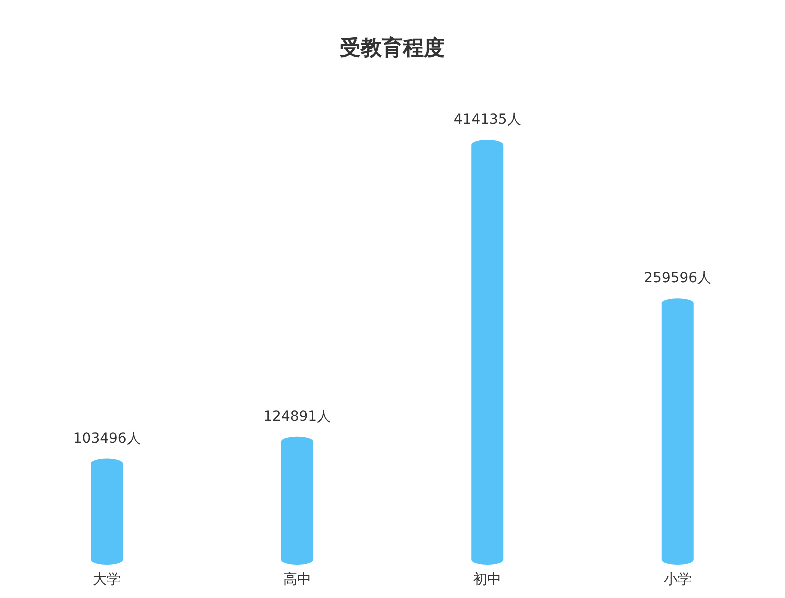 This screenshot has height=598, width=785. Describe the element at coordinates (392, 48) in the screenshot. I see `title: 受教育程度` at that location.